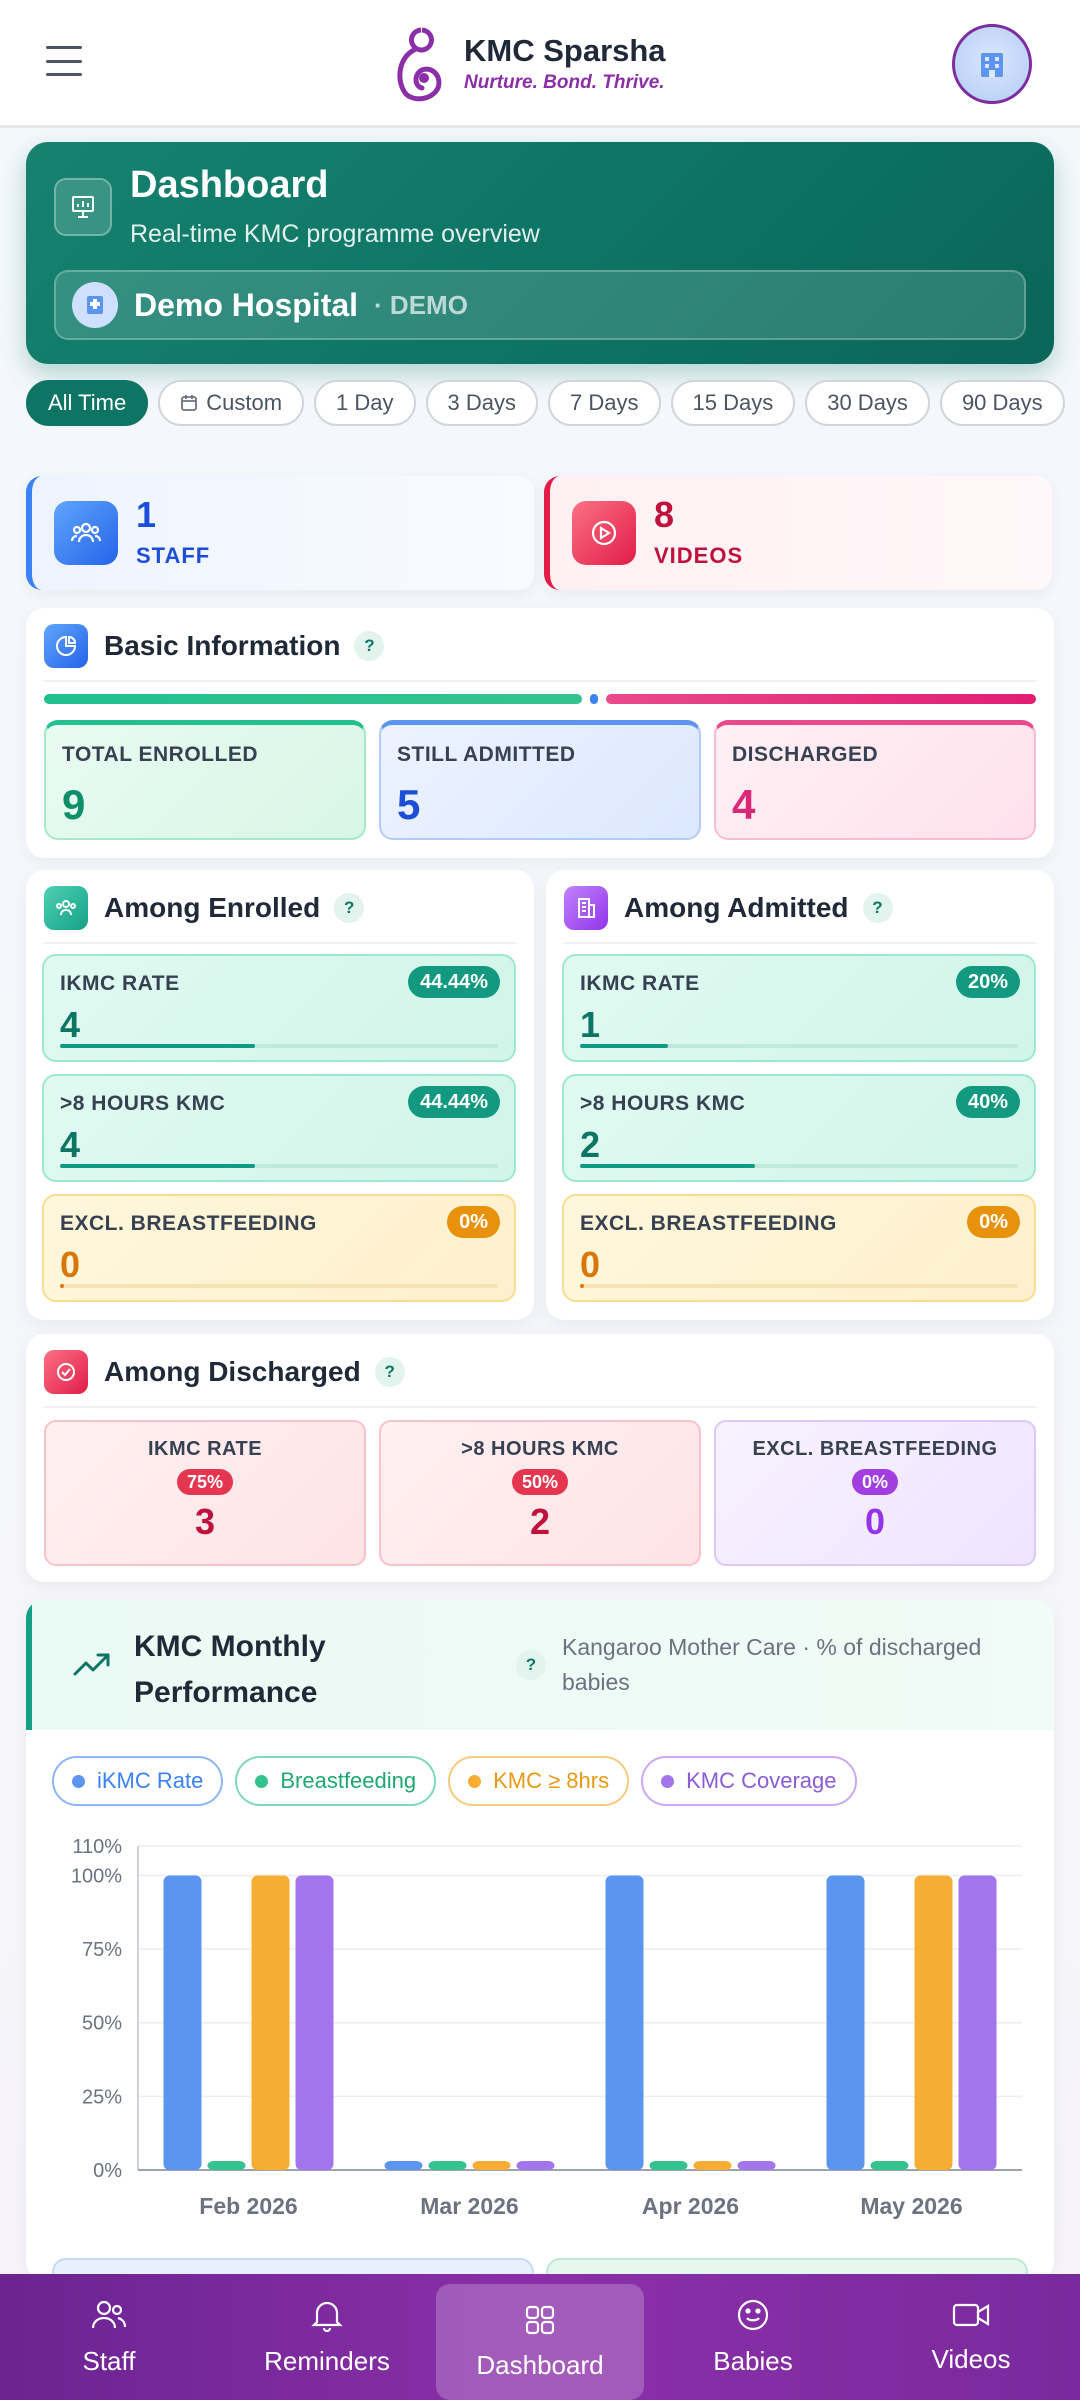  What do you see at coordinates (246, 304) in the screenshot?
I see `hospital-name: Demo Hospital` at bounding box center [246, 304].